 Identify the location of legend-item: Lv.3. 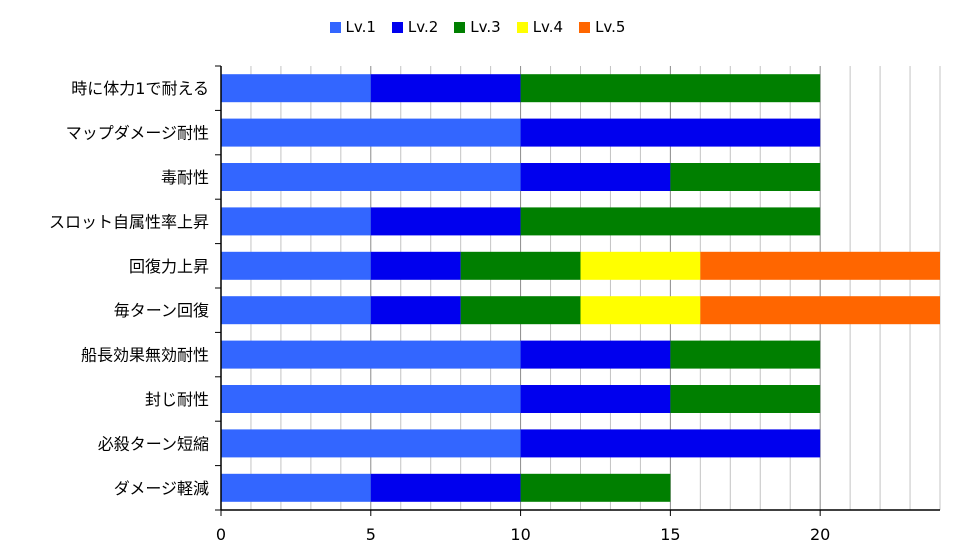
(477, 27).